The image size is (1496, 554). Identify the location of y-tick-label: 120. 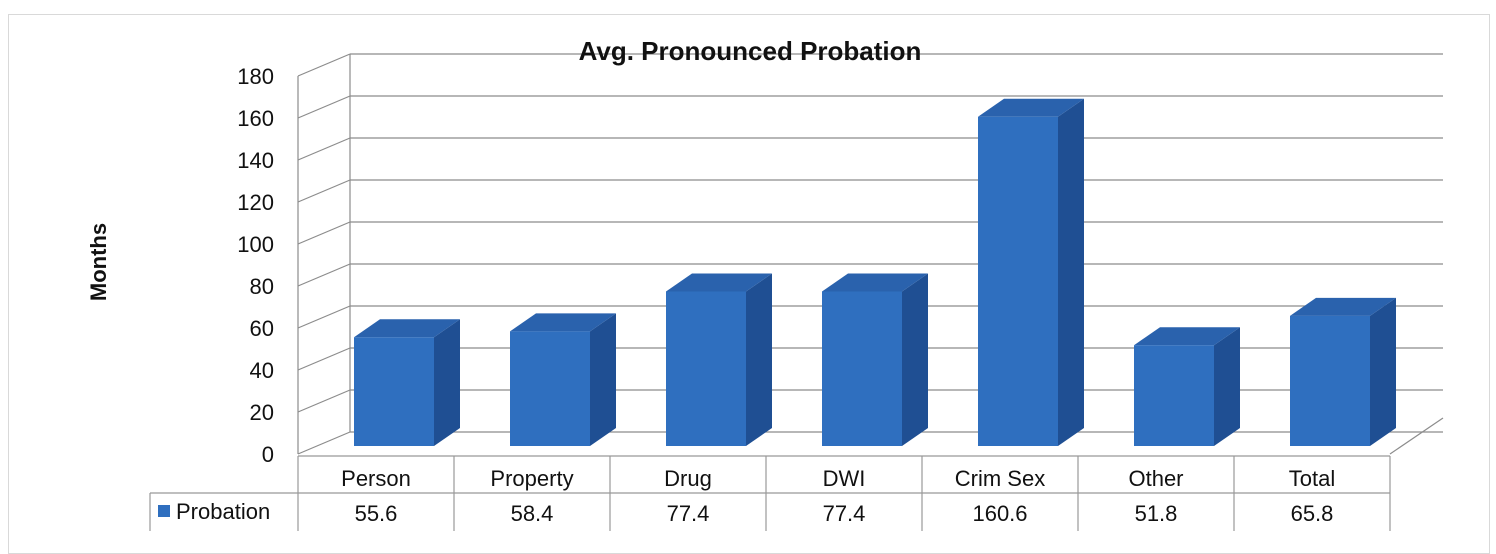
(255, 202).